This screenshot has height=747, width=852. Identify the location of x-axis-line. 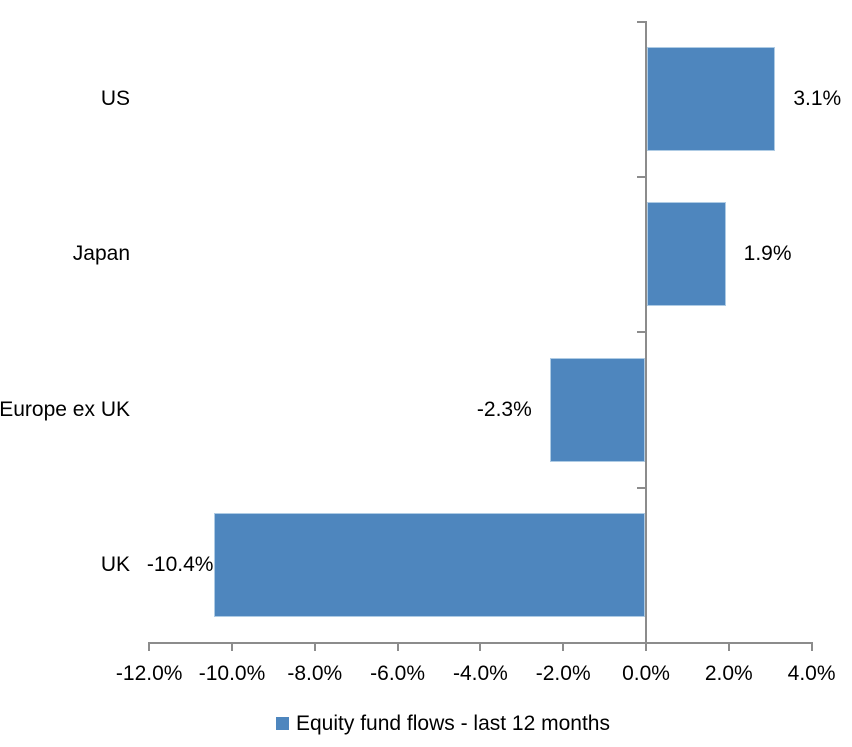
(480, 643).